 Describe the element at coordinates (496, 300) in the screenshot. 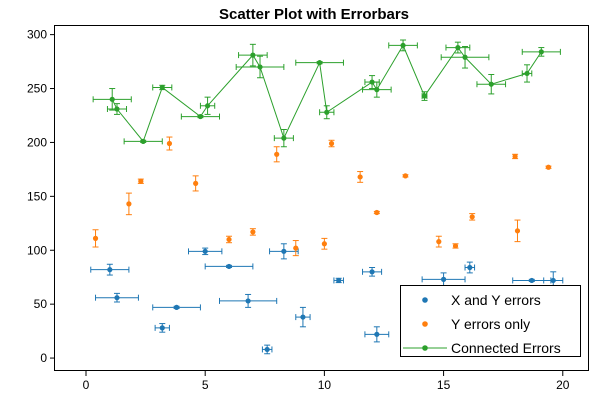

I see `legend-label: X and Y errors` at that location.